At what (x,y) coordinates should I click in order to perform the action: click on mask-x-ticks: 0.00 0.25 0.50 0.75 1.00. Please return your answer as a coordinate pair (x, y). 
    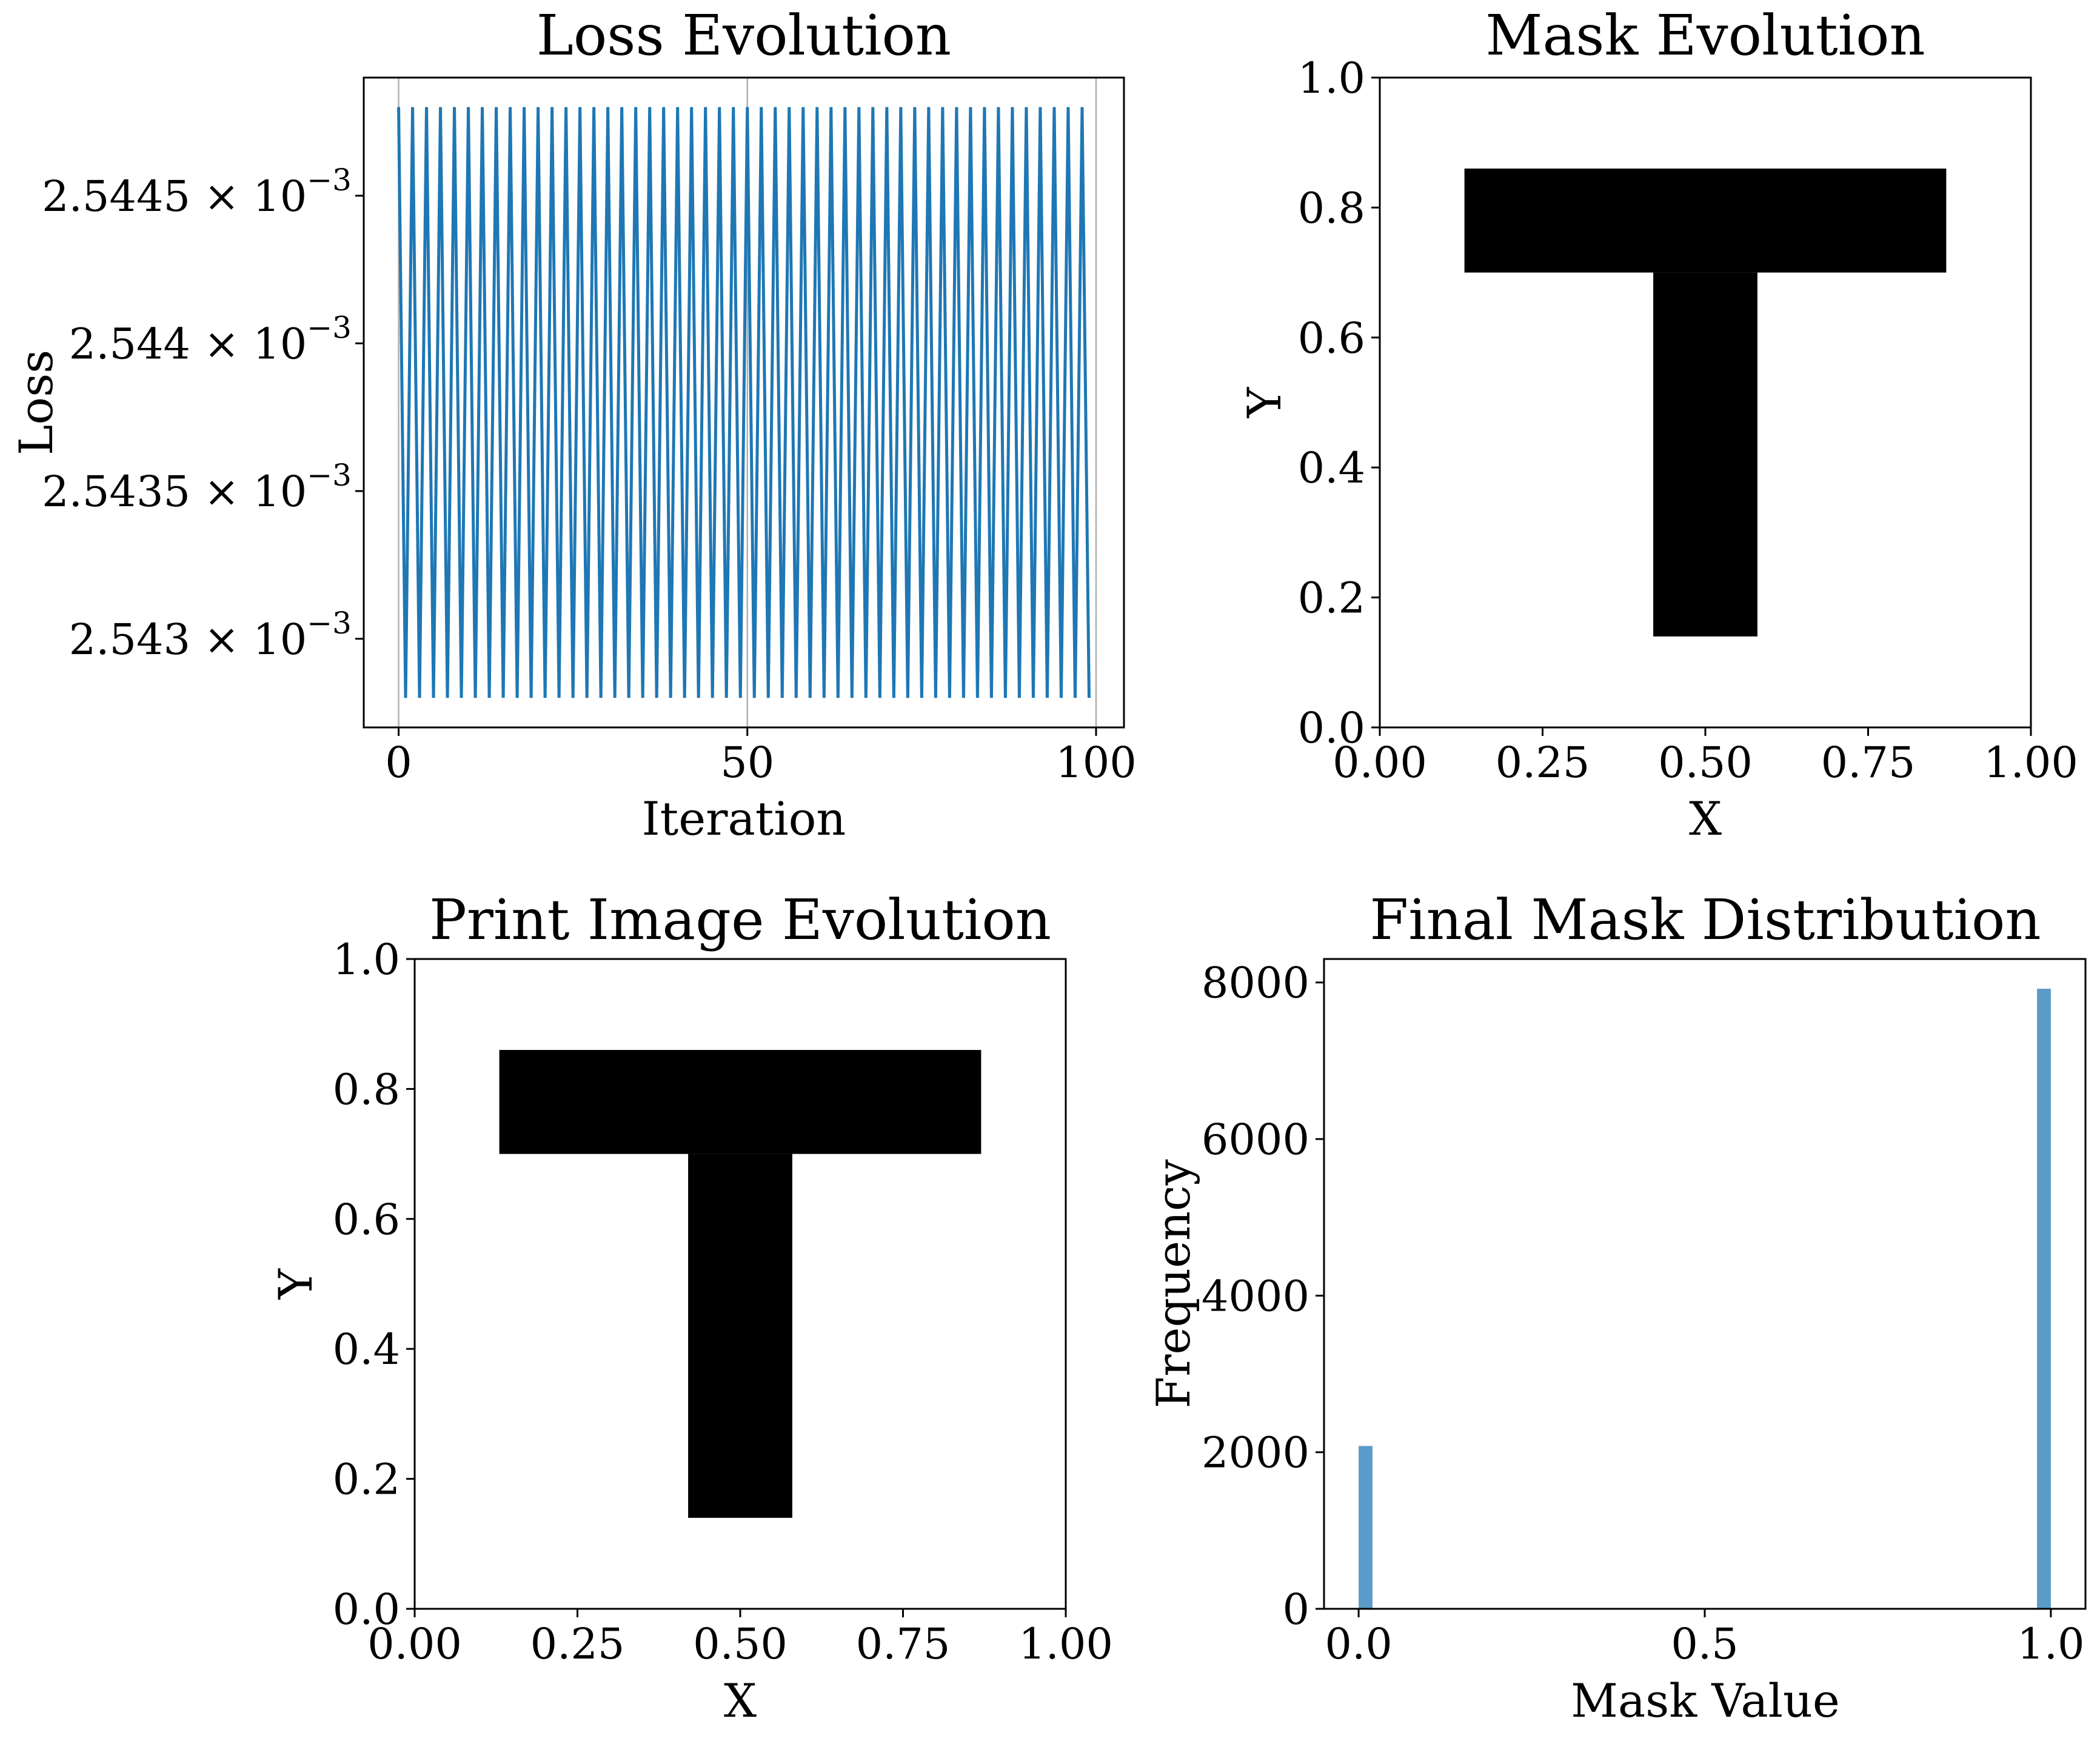
    Looking at the image, I should click on (1705, 757).